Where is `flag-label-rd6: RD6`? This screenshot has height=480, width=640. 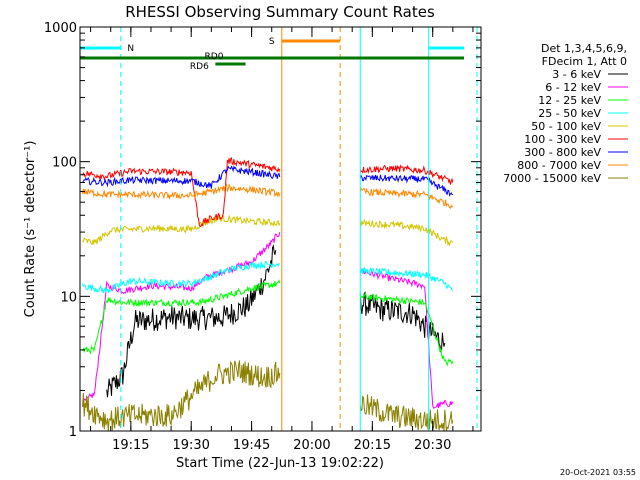
flag-label-rd6: RD6 is located at coordinates (199, 67).